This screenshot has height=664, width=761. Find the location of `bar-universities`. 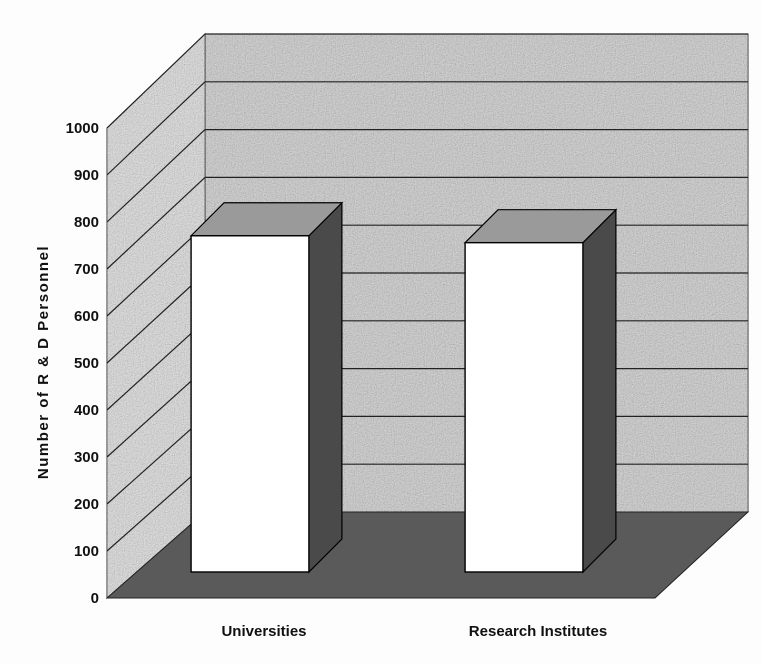

bar-universities is located at coordinates (266, 387).